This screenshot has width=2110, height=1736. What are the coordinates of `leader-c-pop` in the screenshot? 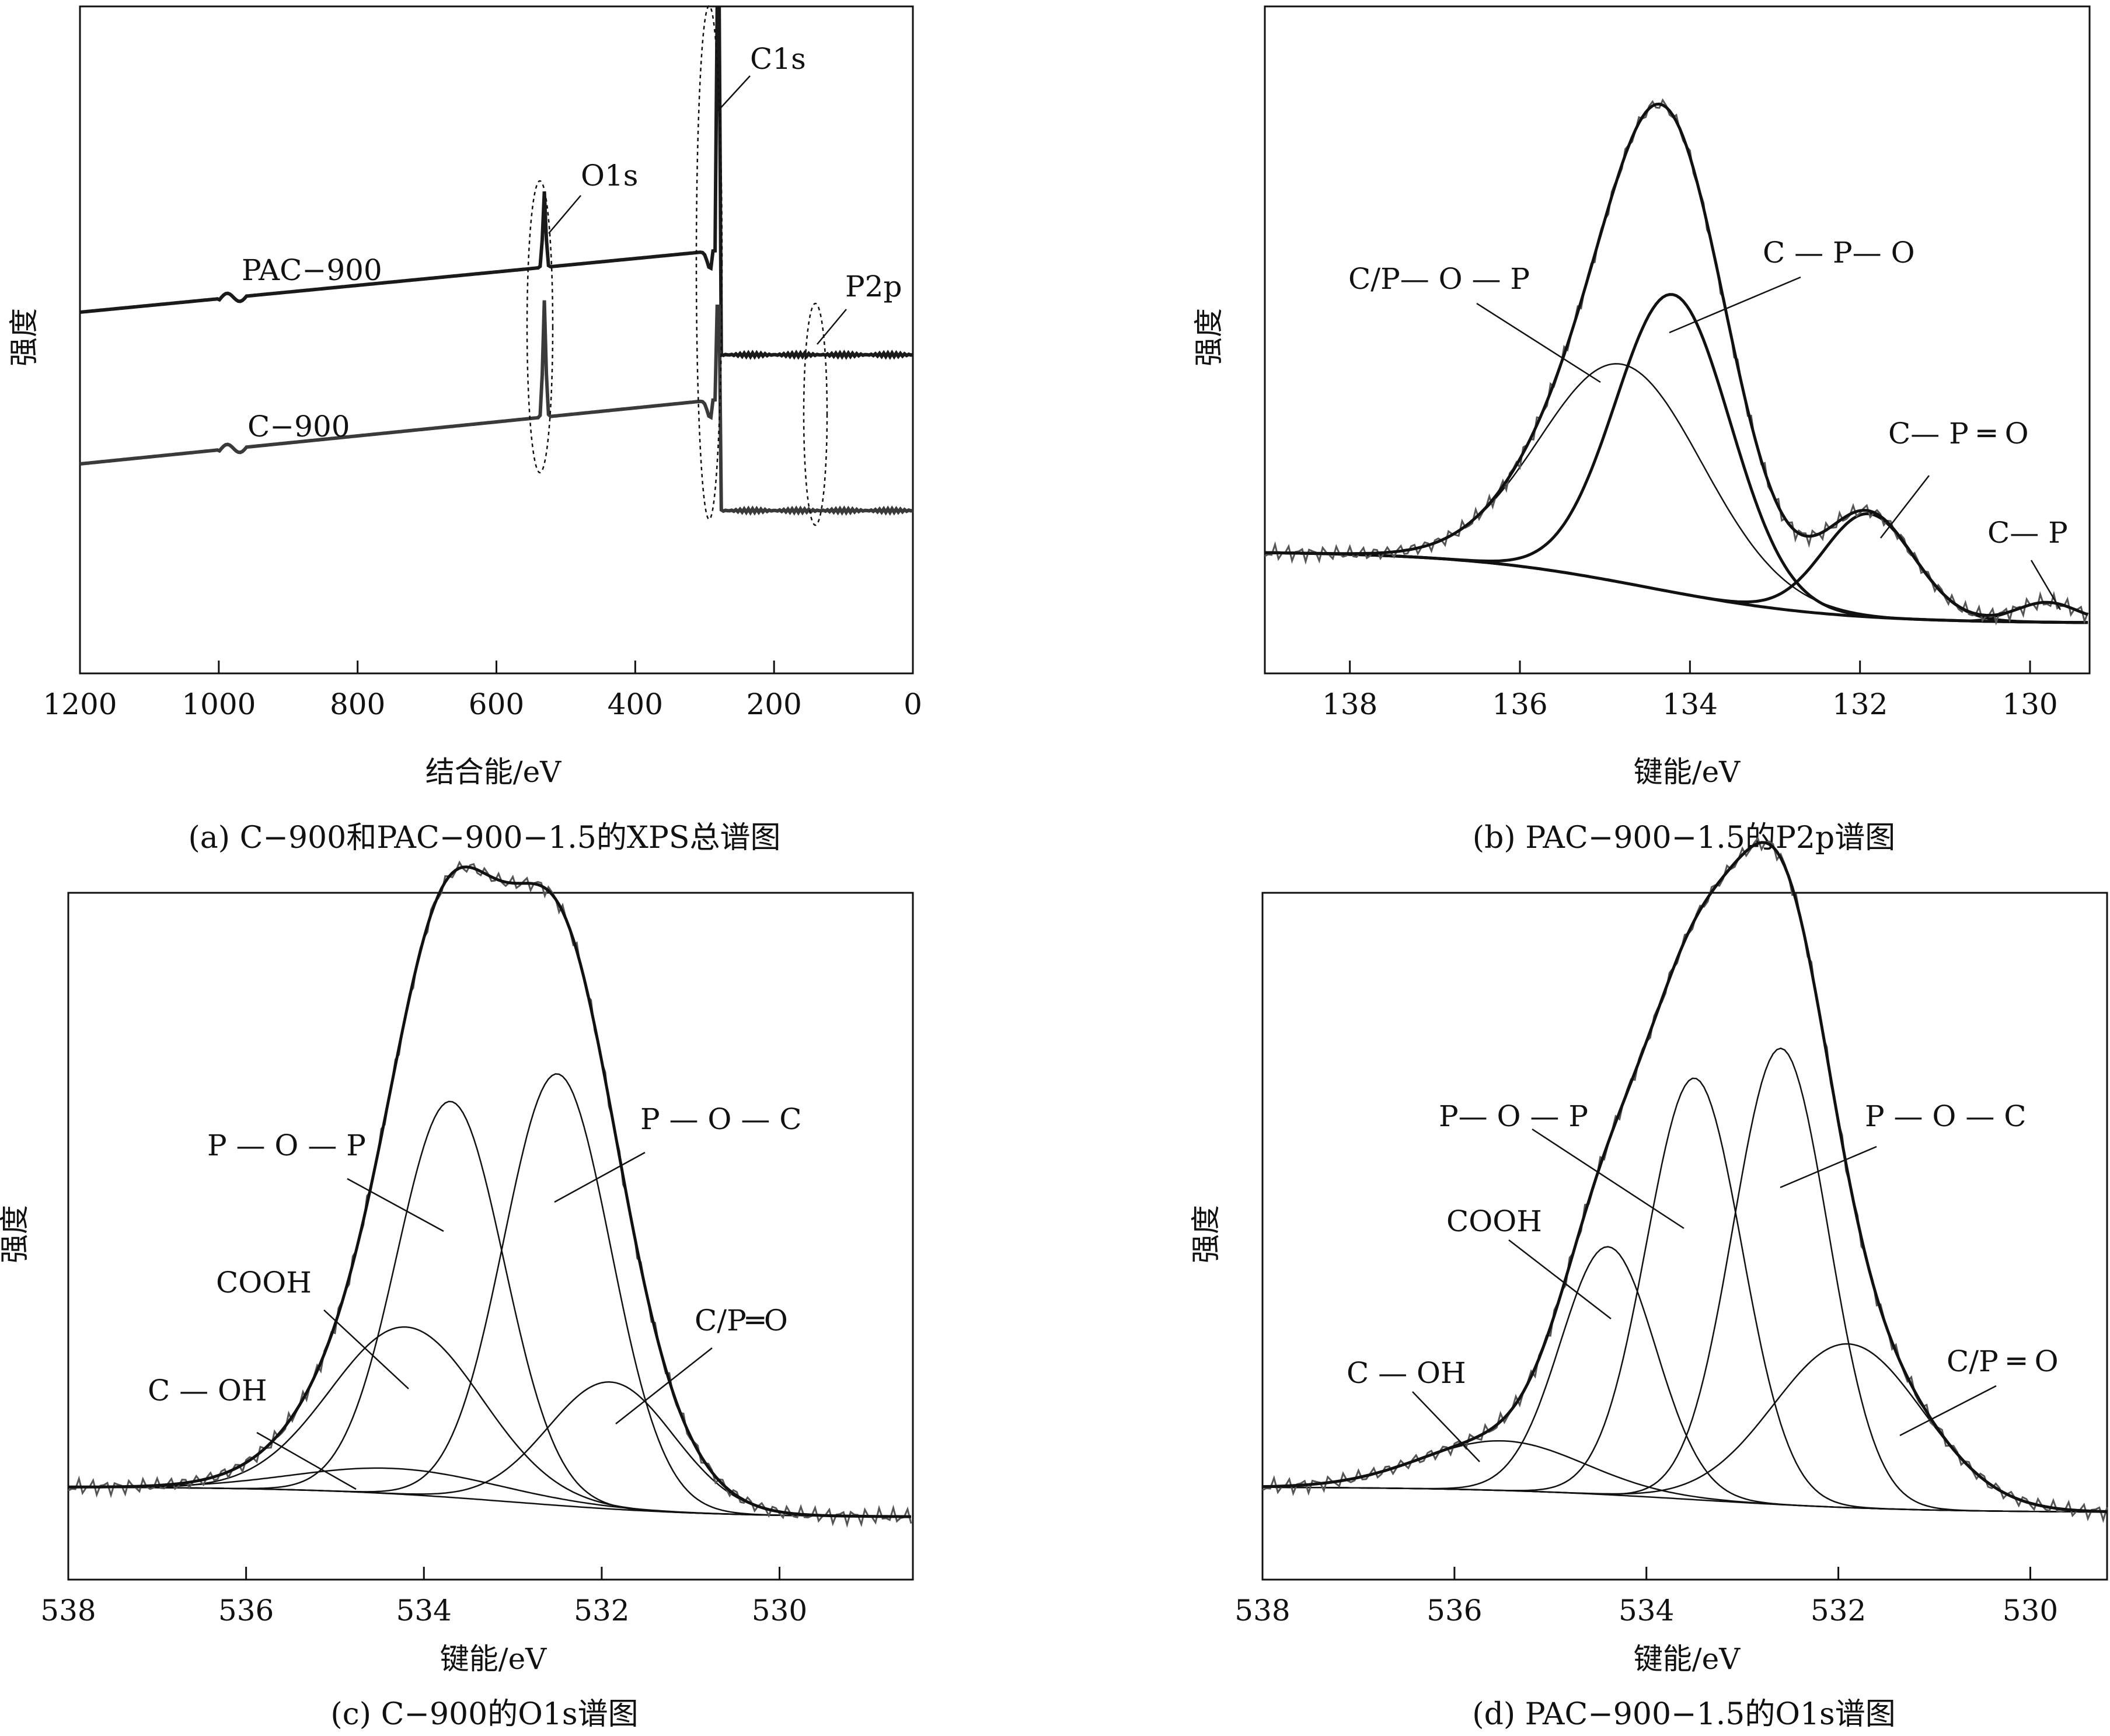 It's located at (396, 1205).